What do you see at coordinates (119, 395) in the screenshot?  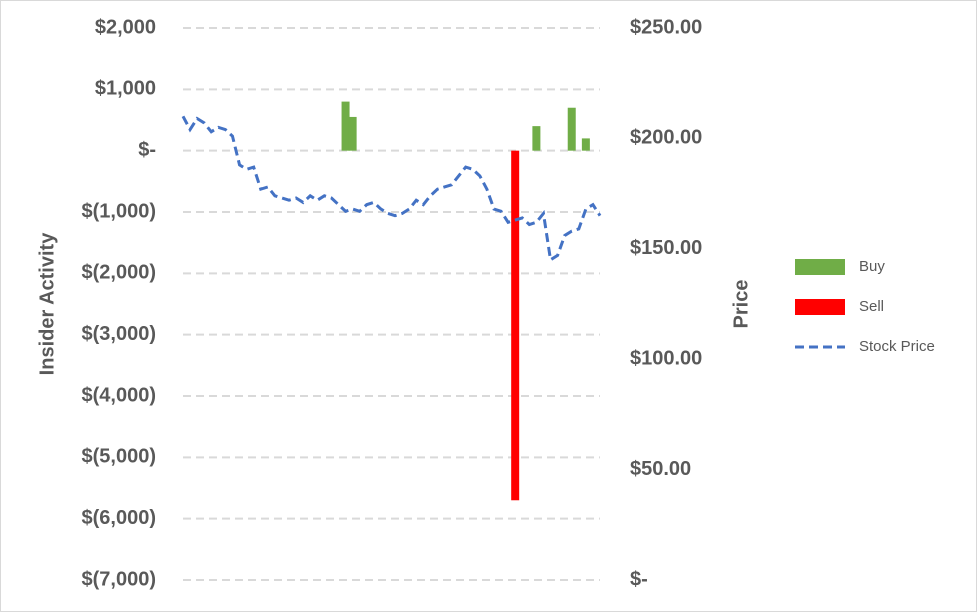 I see `y-tick-label: $(4,000)` at bounding box center [119, 395].